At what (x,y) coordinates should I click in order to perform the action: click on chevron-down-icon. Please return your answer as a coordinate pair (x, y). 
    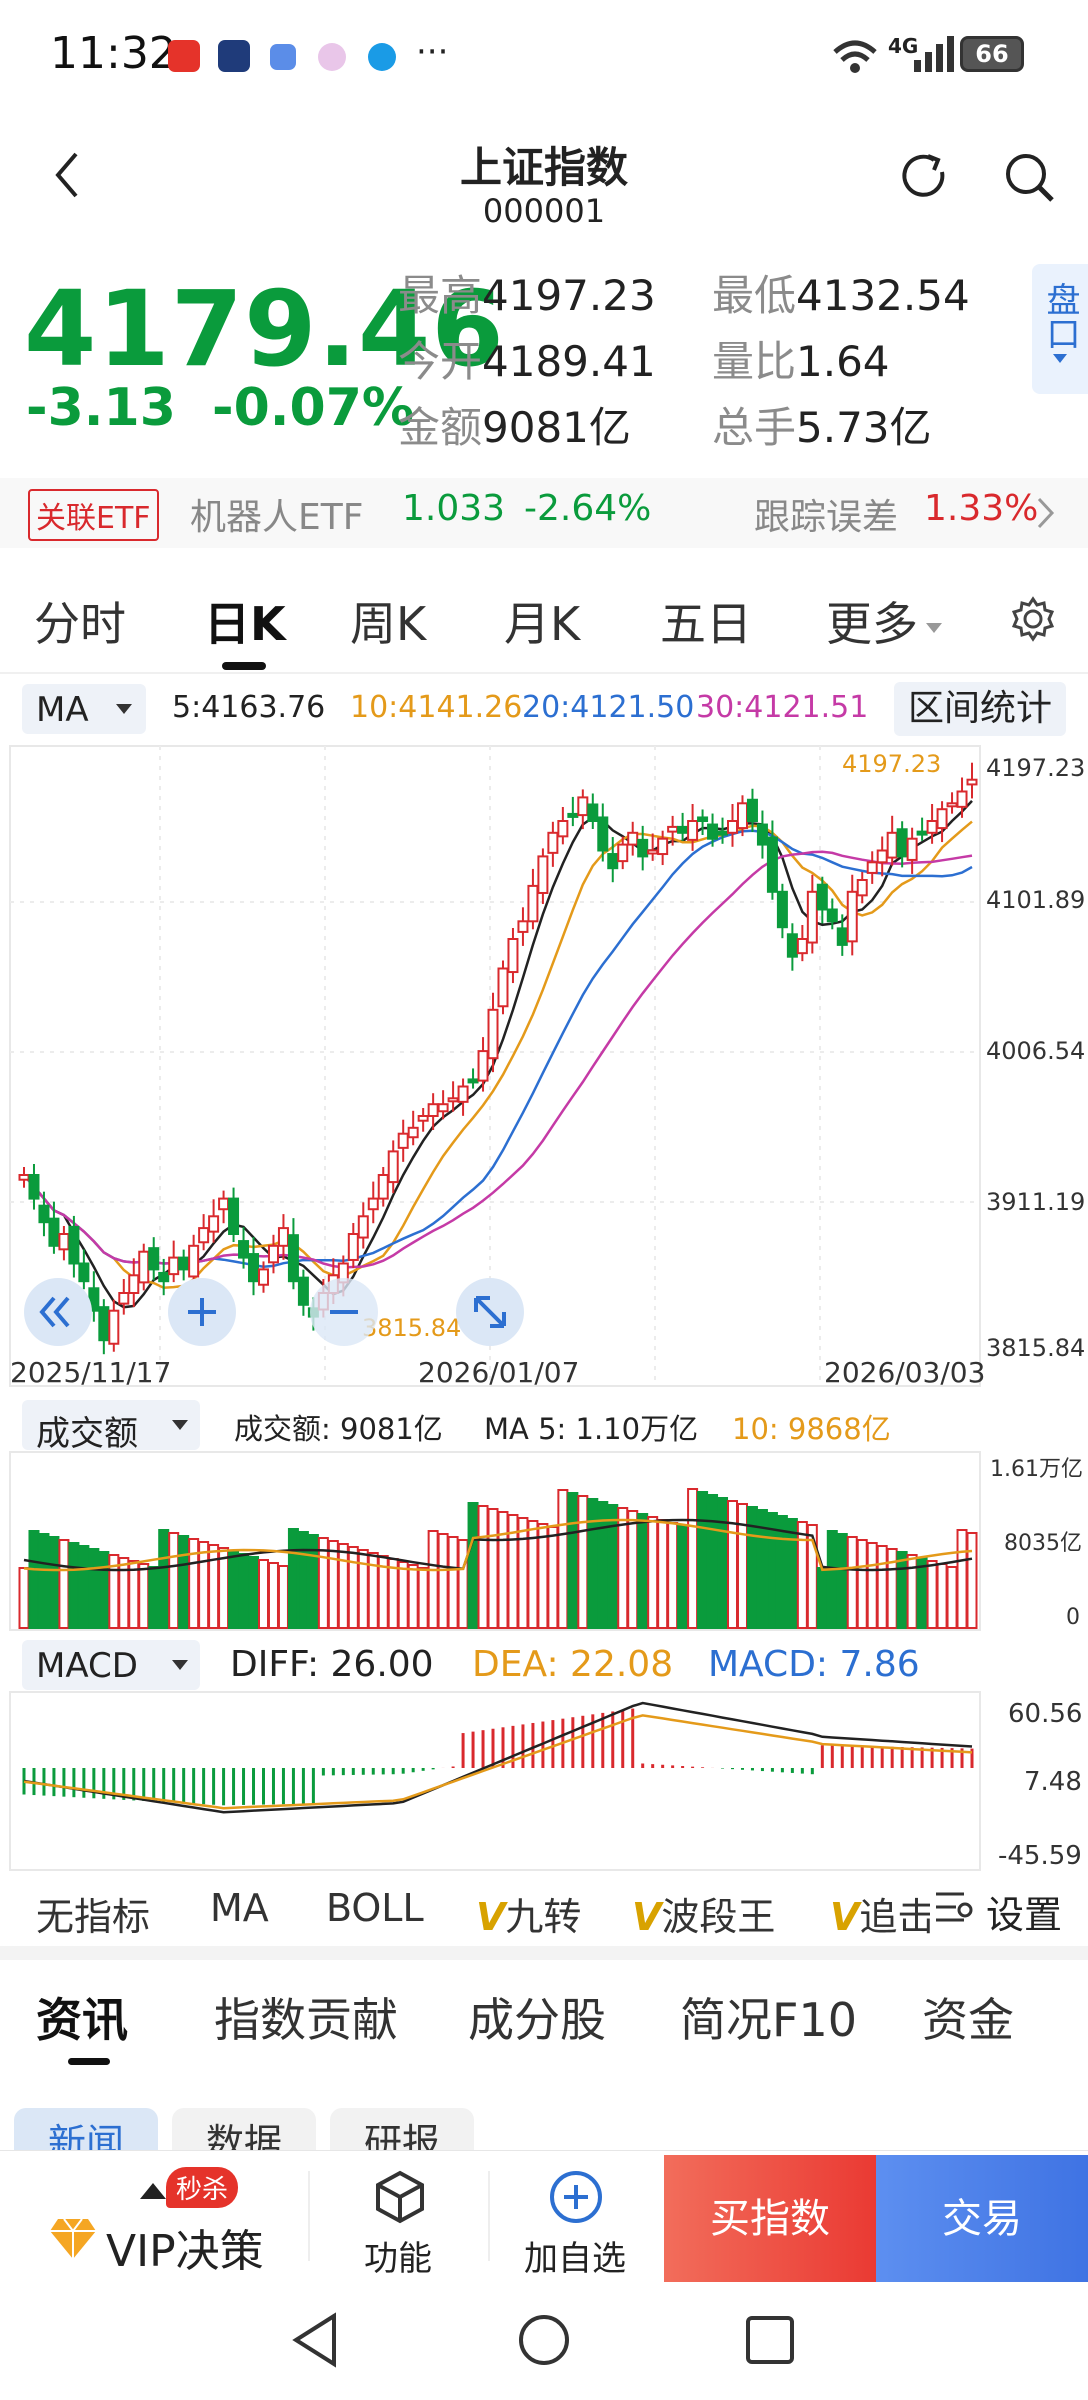
    Looking at the image, I should click on (934, 627).